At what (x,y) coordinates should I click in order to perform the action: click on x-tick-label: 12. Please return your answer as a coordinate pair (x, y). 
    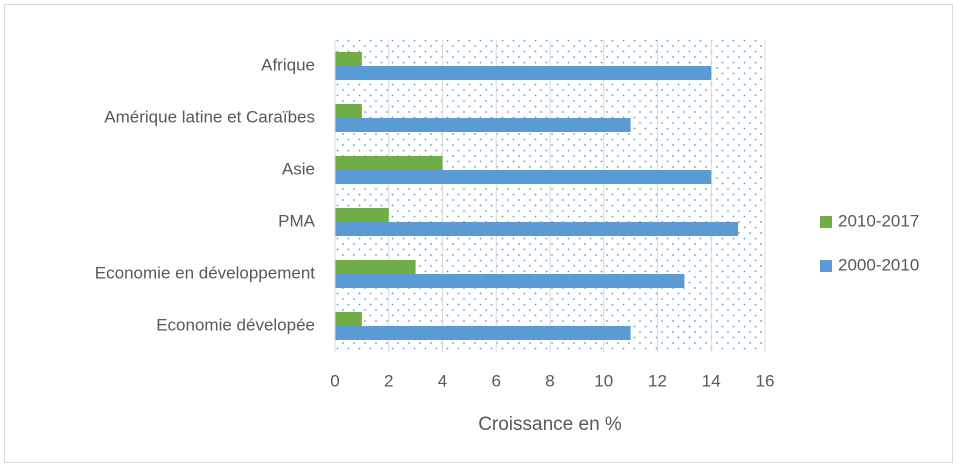
    Looking at the image, I should click on (657, 380).